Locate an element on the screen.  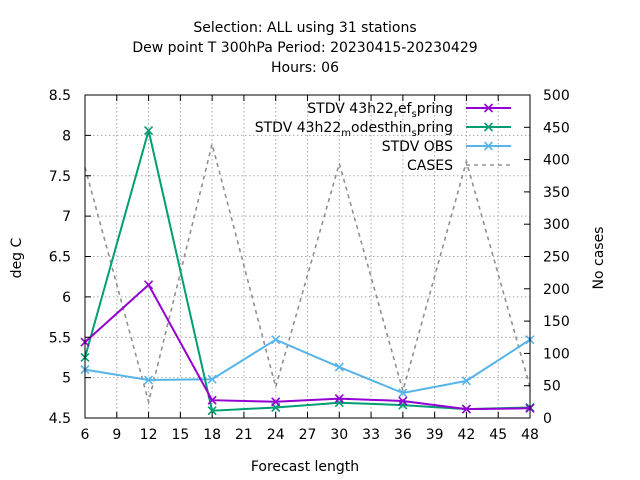
y2-tick-label: 250 is located at coordinates (556, 258).